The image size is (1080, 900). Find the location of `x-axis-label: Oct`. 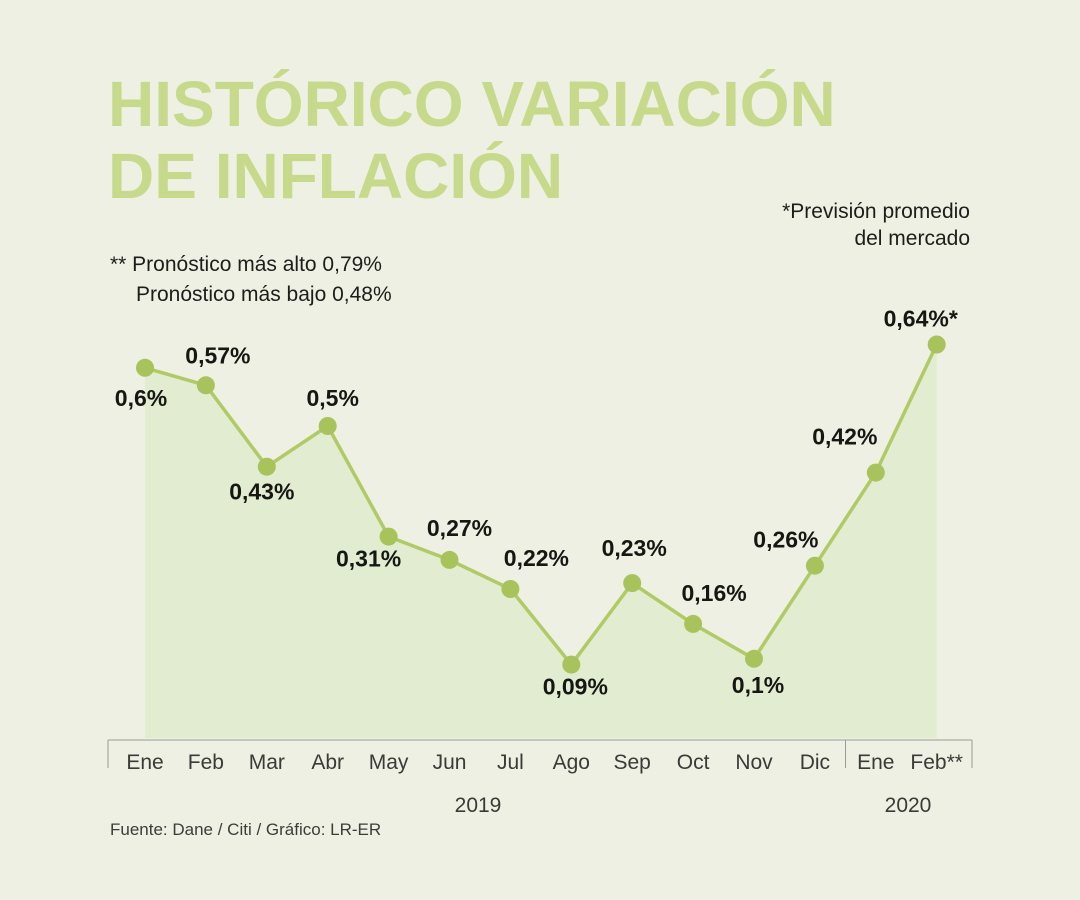

x-axis-label: Oct is located at coordinates (693, 762).